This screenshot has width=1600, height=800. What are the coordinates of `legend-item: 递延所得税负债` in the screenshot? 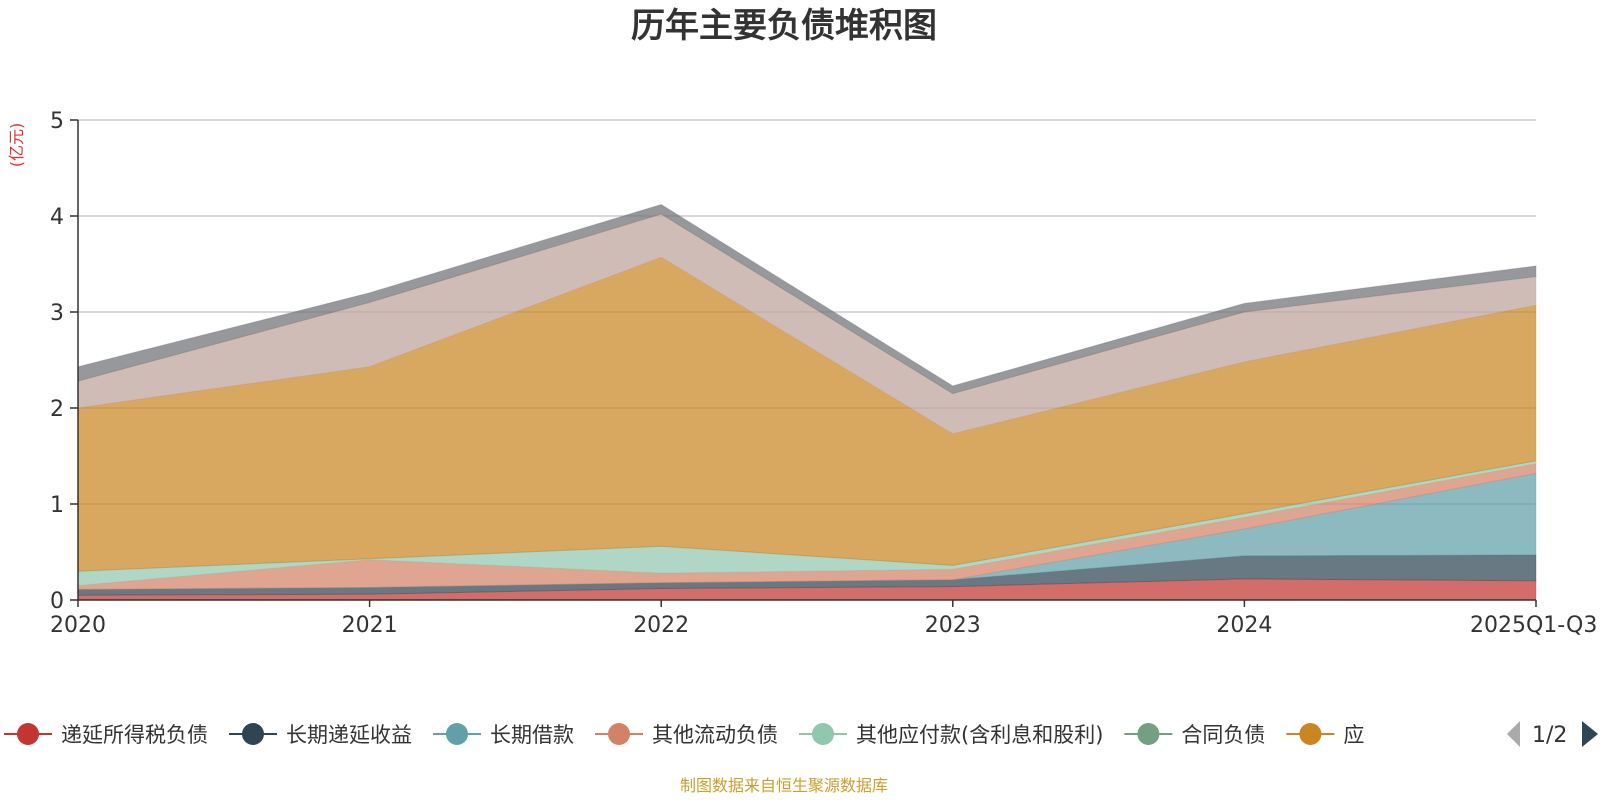 It's located at (106, 735).